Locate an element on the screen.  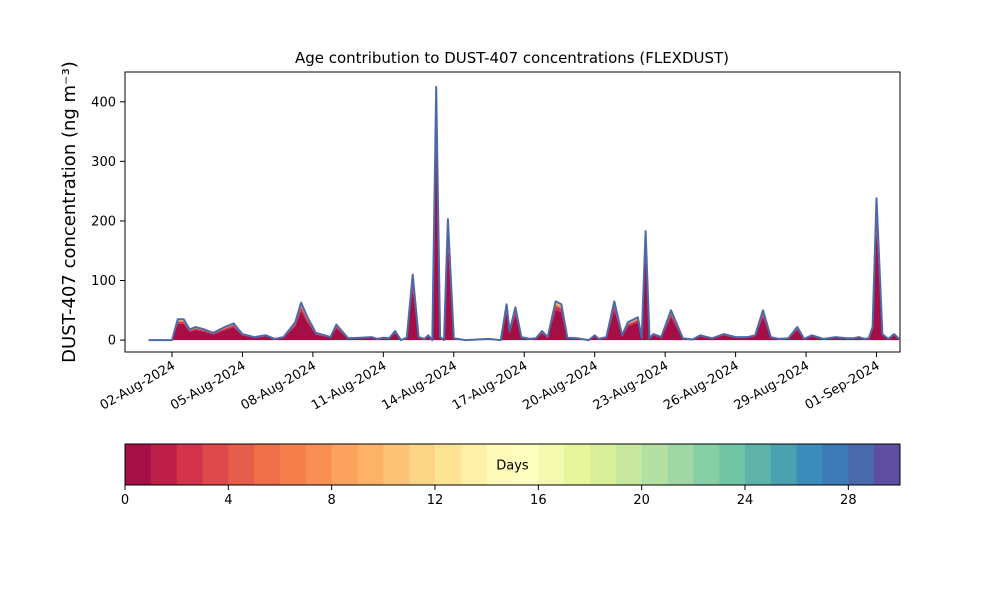
colorbar-unit-label: Days is located at coordinates (512, 466).